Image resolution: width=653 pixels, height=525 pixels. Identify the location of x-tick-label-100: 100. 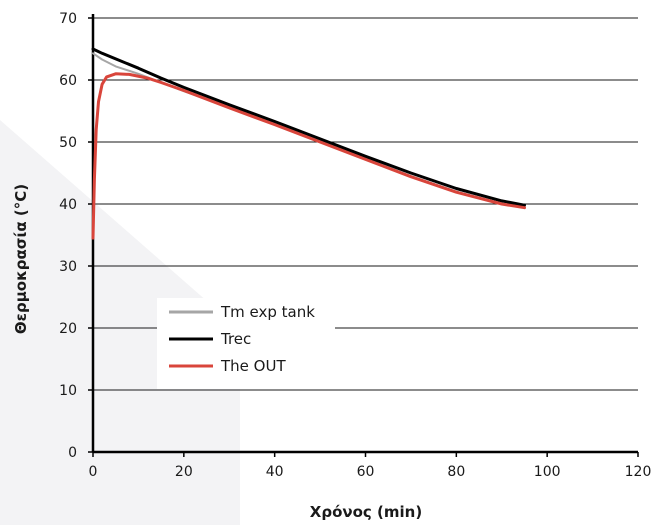
(547, 472).